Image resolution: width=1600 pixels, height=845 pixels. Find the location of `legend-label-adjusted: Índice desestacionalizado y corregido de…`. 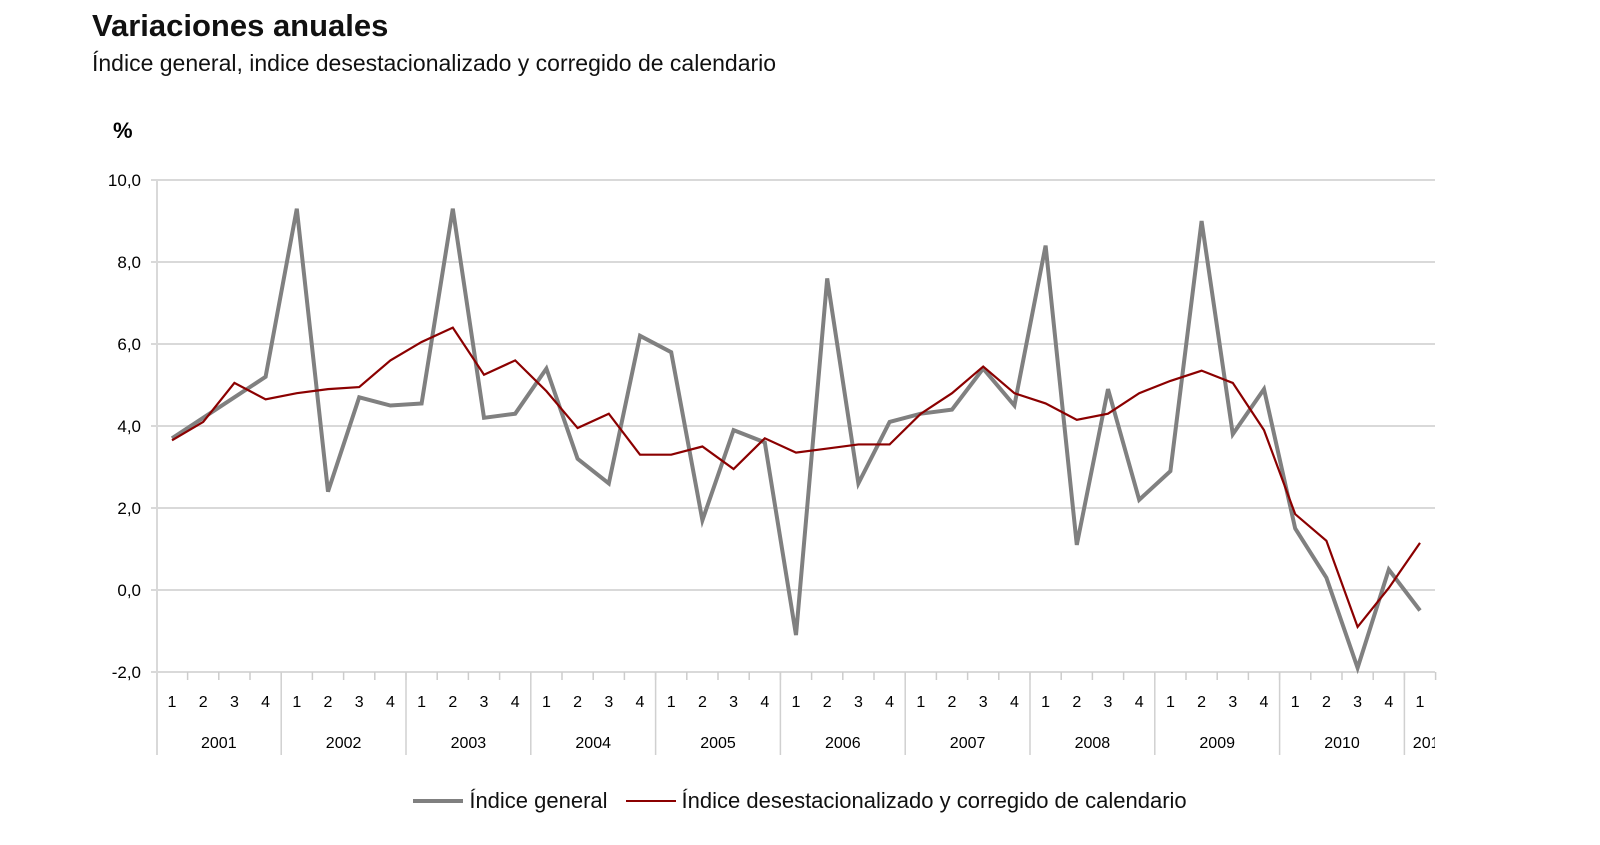

legend-label-adjusted: Índice desestacionalizado y corregido de… is located at coordinates (934, 800).